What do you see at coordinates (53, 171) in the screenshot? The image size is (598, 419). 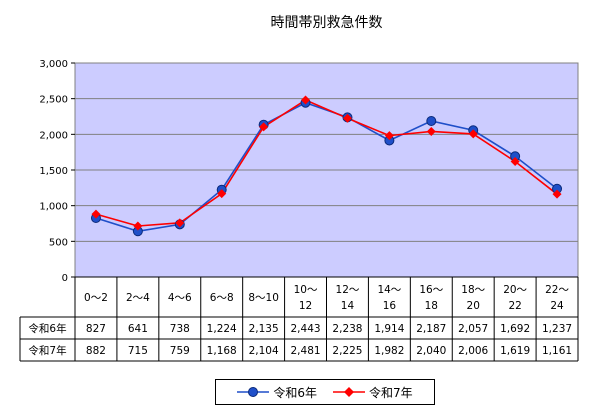 I see `y-tick-label-1500: 1,500` at bounding box center [53, 171].